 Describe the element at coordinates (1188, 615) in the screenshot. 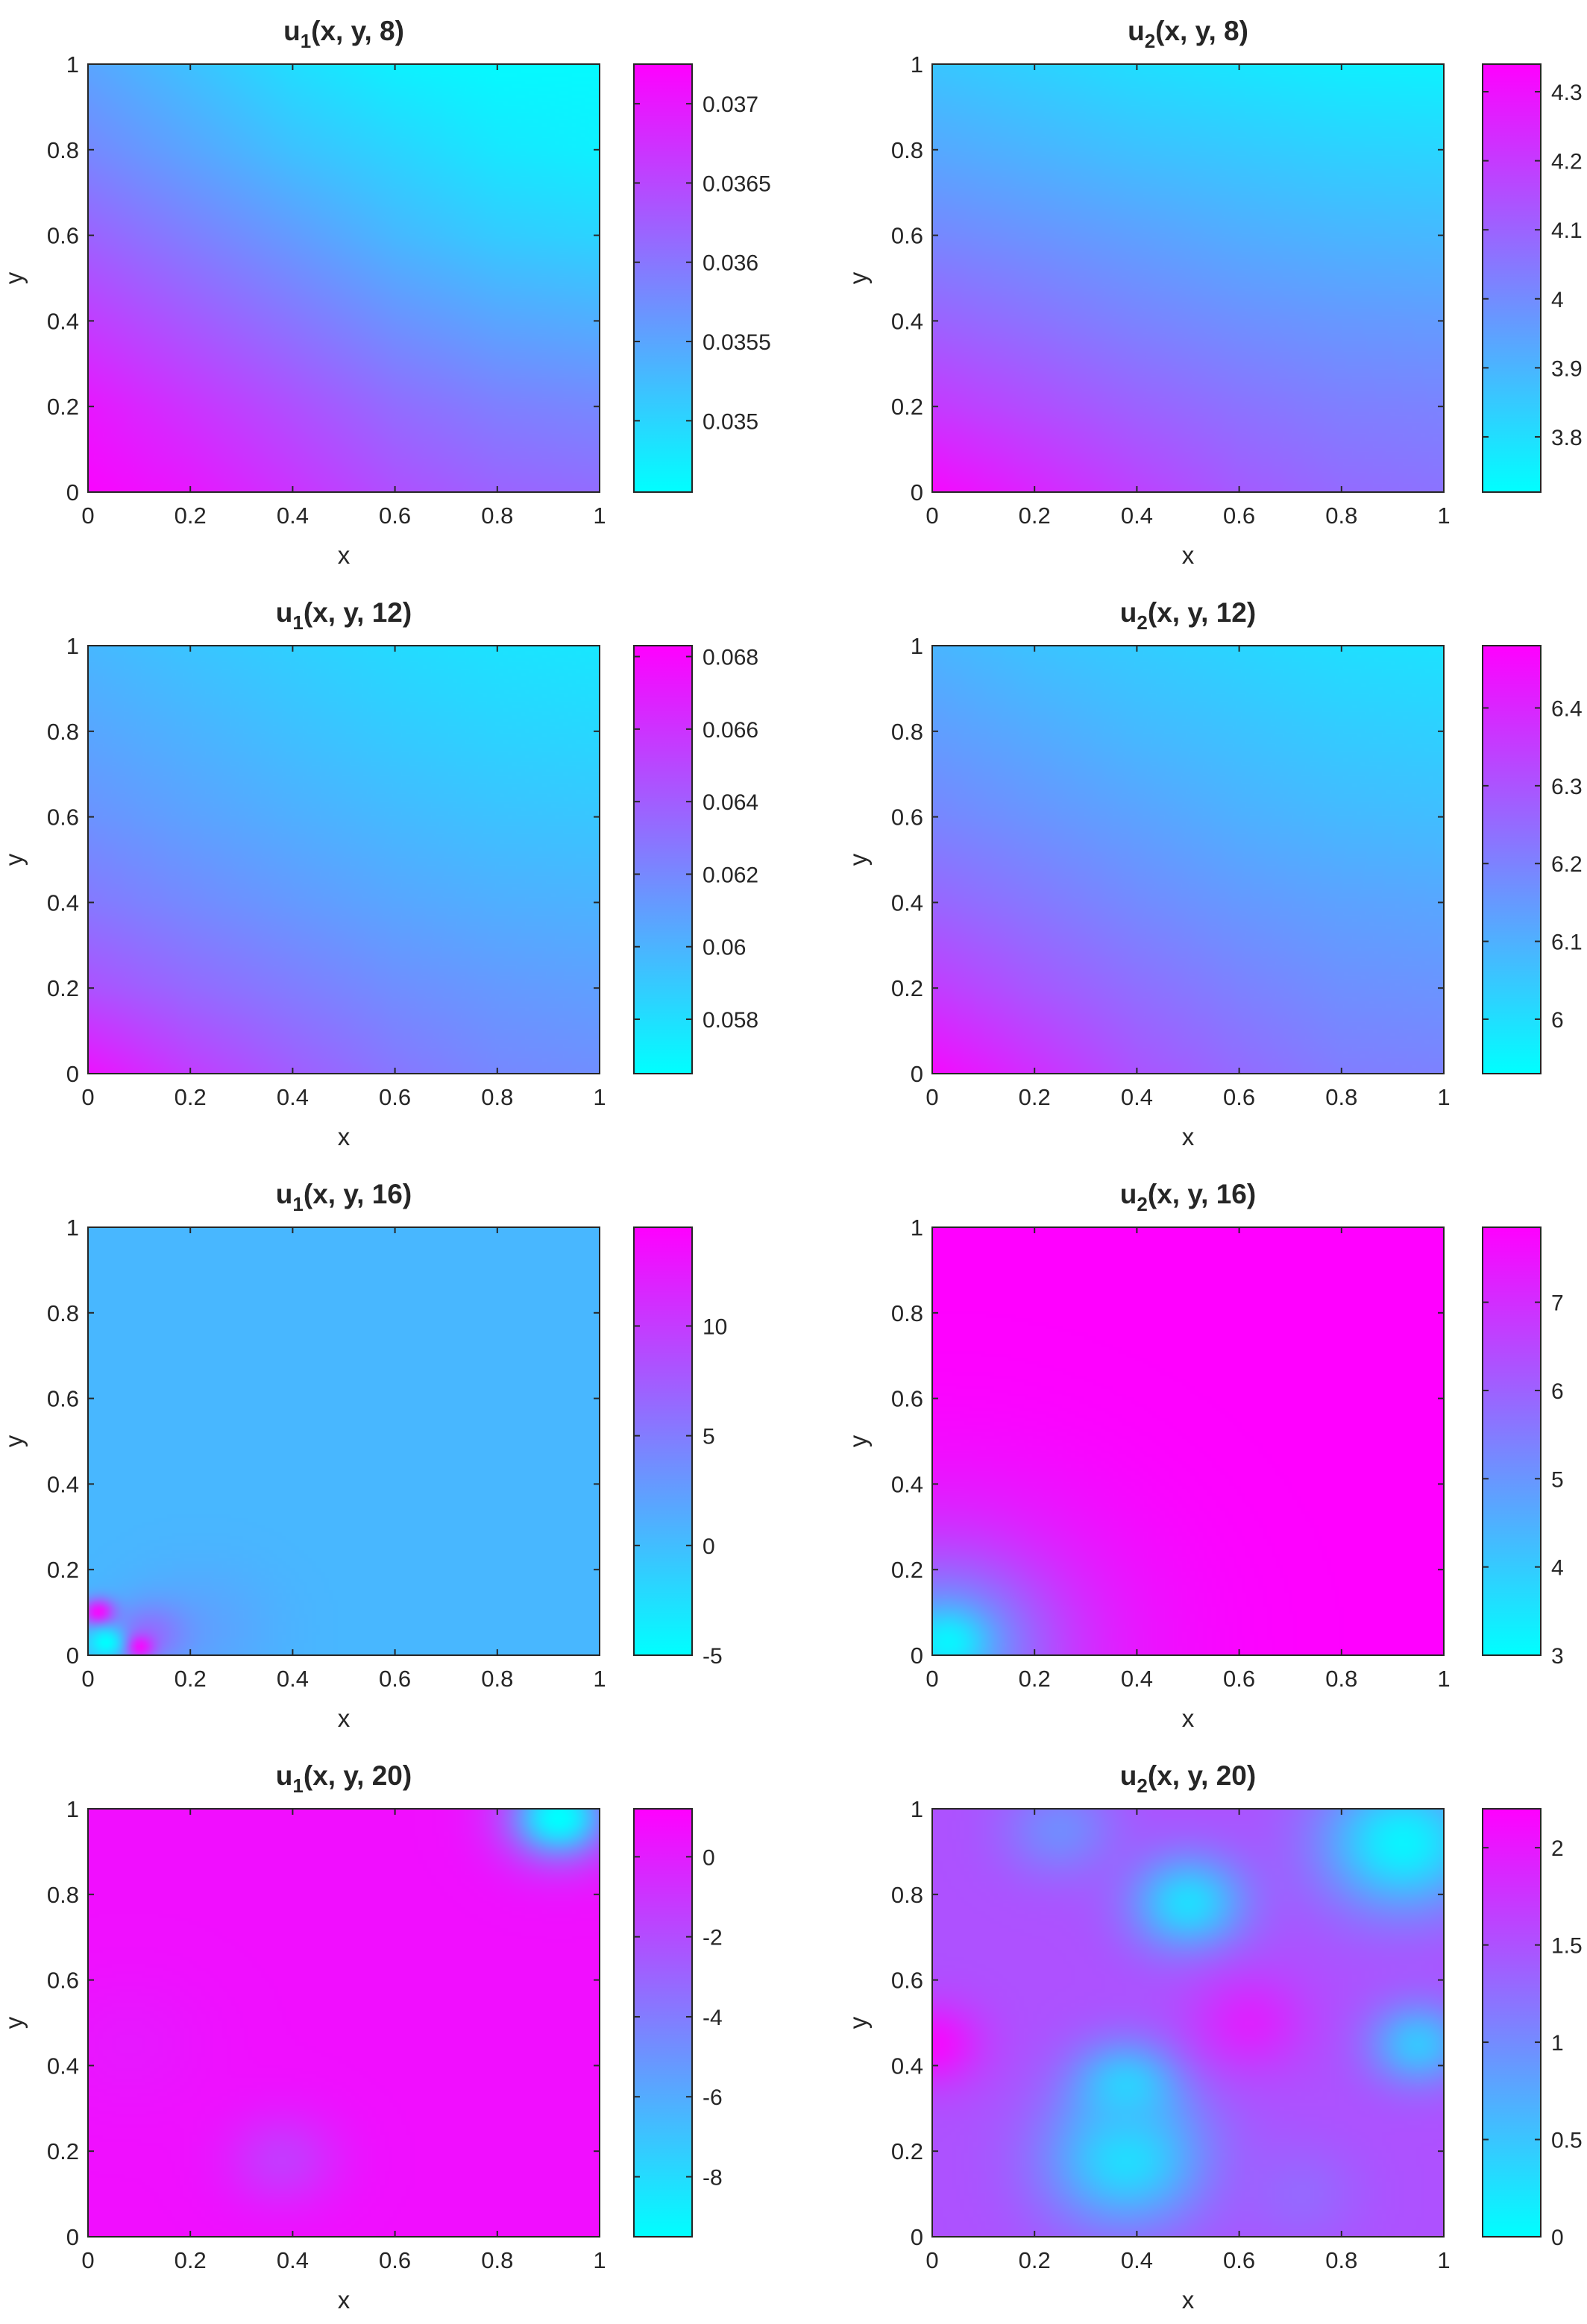

I see `chart-title: u2(x, y, 12)` at that location.